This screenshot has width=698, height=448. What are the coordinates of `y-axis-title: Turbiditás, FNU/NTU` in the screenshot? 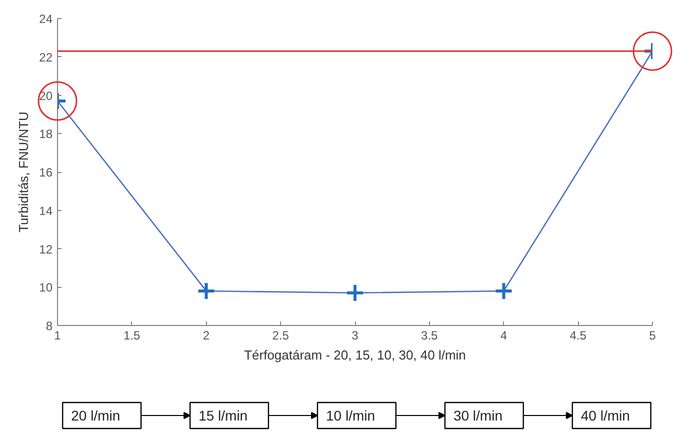 It's located at (24, 172).